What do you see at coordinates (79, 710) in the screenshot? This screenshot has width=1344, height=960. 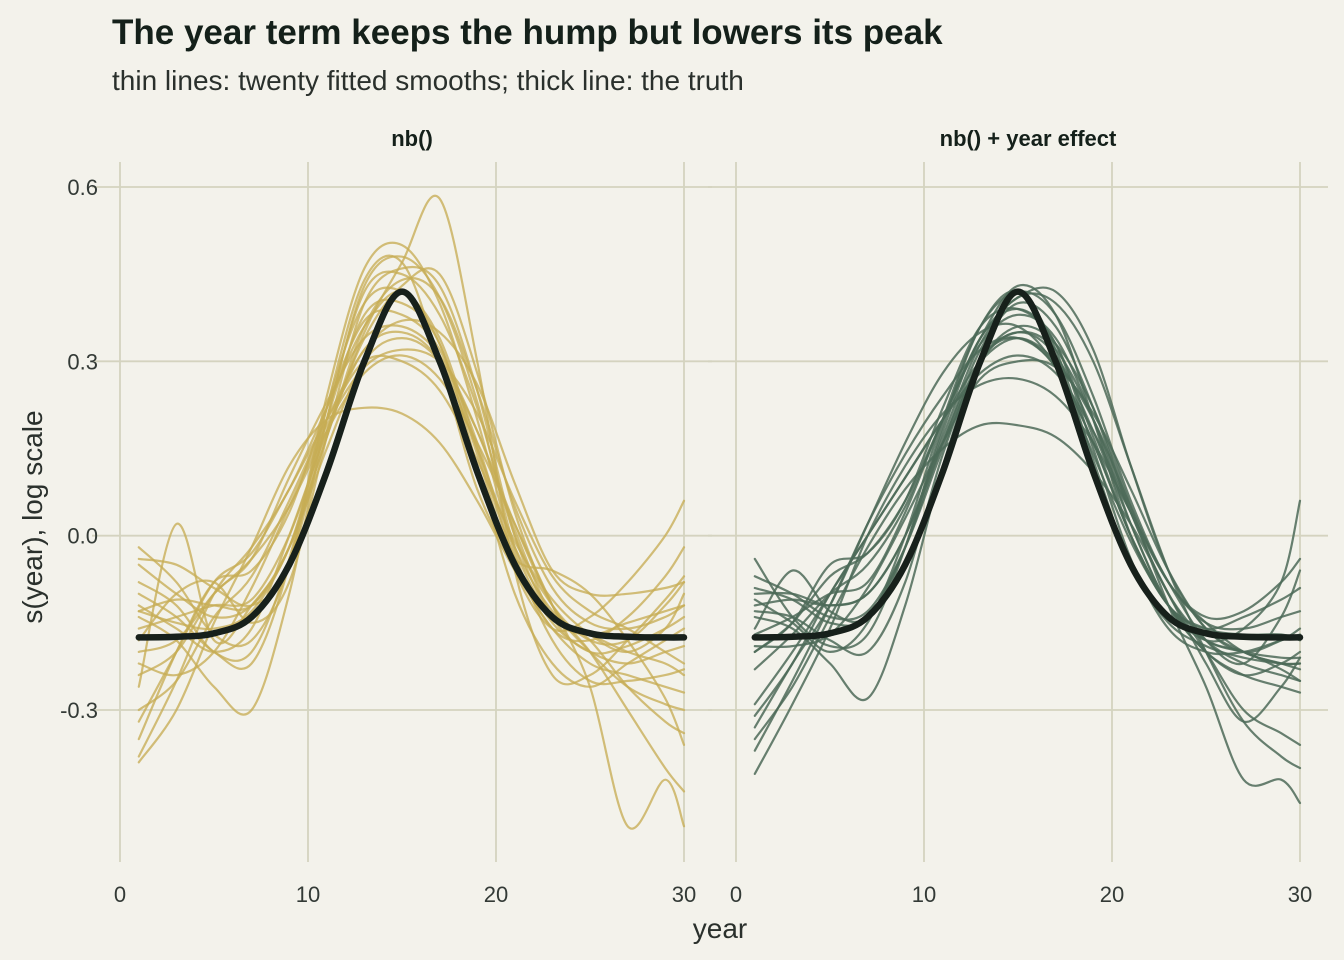 I see `y-tick-label: -0.3` at bounding box center [79, 710].